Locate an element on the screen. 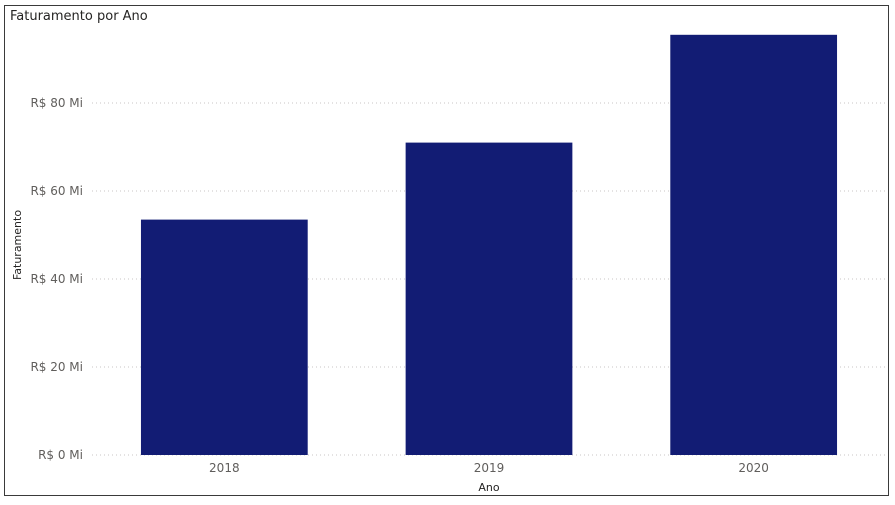 This screenshot has height=505, width=895. x-axis-labels: 2018 2019 2020 is located at coordinates (489, 468).